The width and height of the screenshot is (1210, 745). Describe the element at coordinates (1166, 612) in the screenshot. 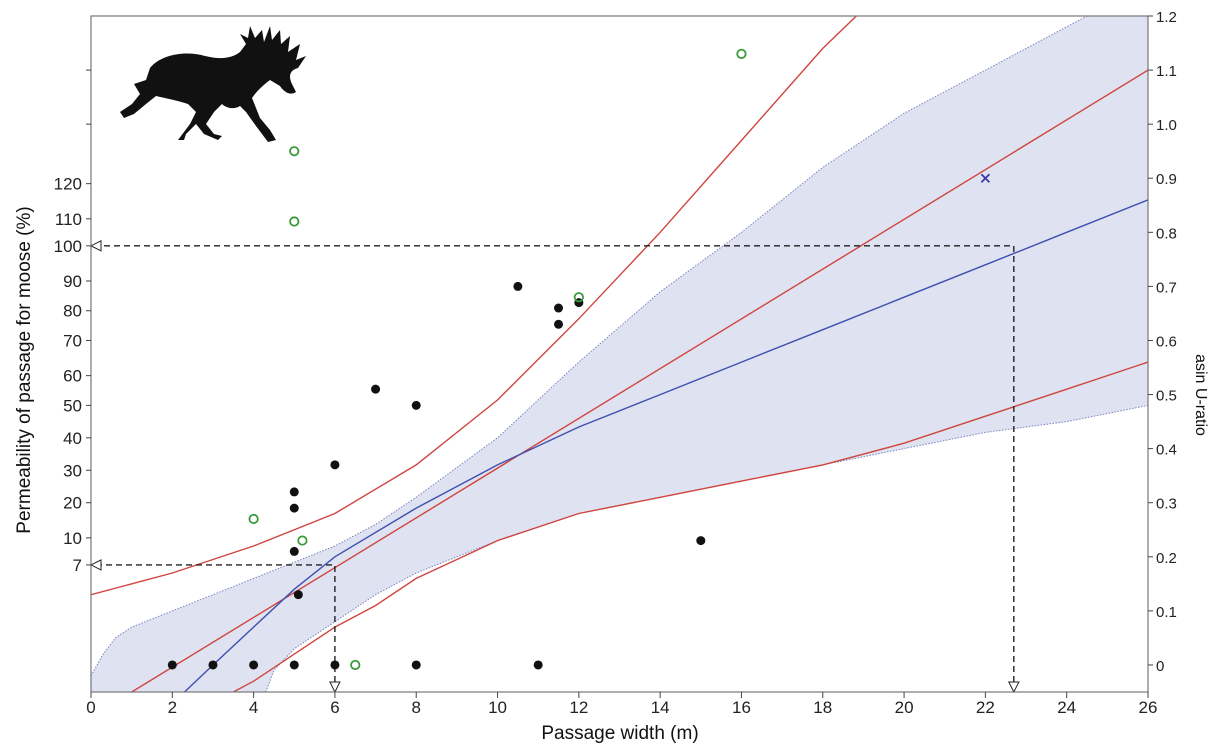

I see `right-tick-label: 0.1` at that location.